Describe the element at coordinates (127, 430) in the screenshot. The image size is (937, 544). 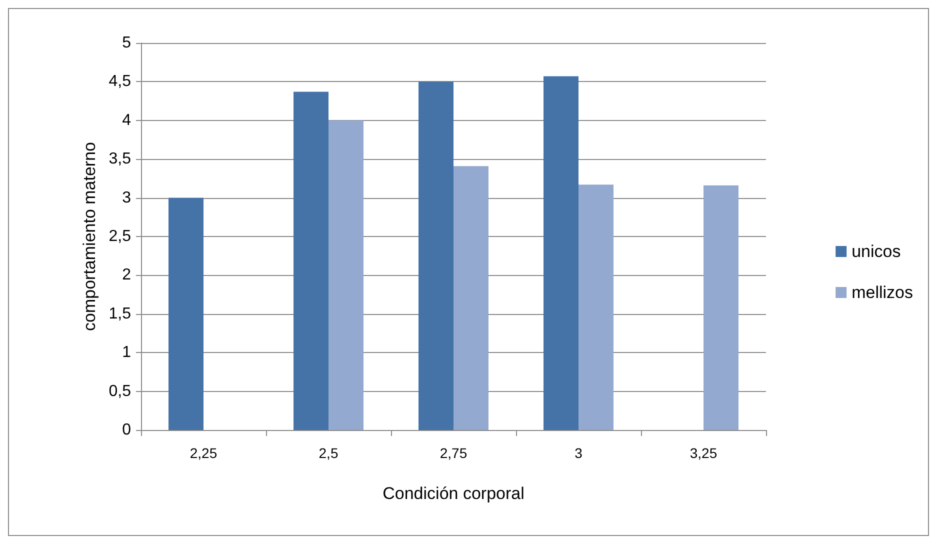
I see `y-tick-label: 0` at that location.